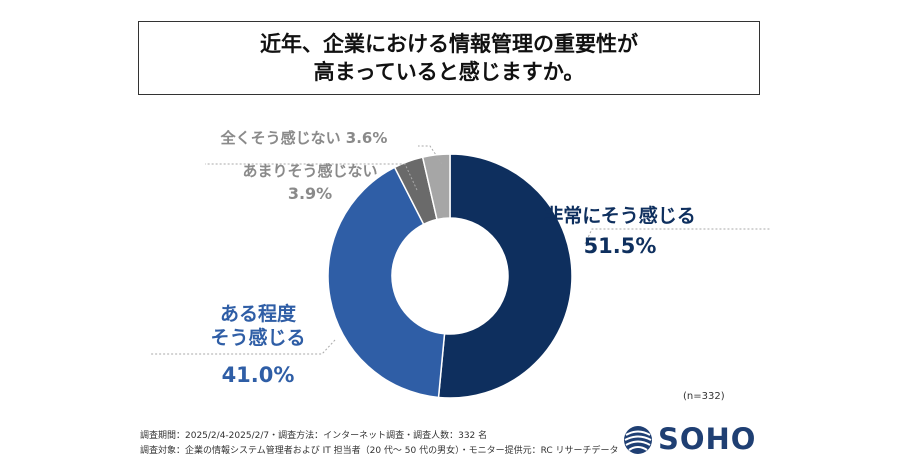 The width and height of the screenshot is (900, 473). Describe the element at coordinates (707, 439) in the screenshot. I see `logo-text: SOHO` at that location.